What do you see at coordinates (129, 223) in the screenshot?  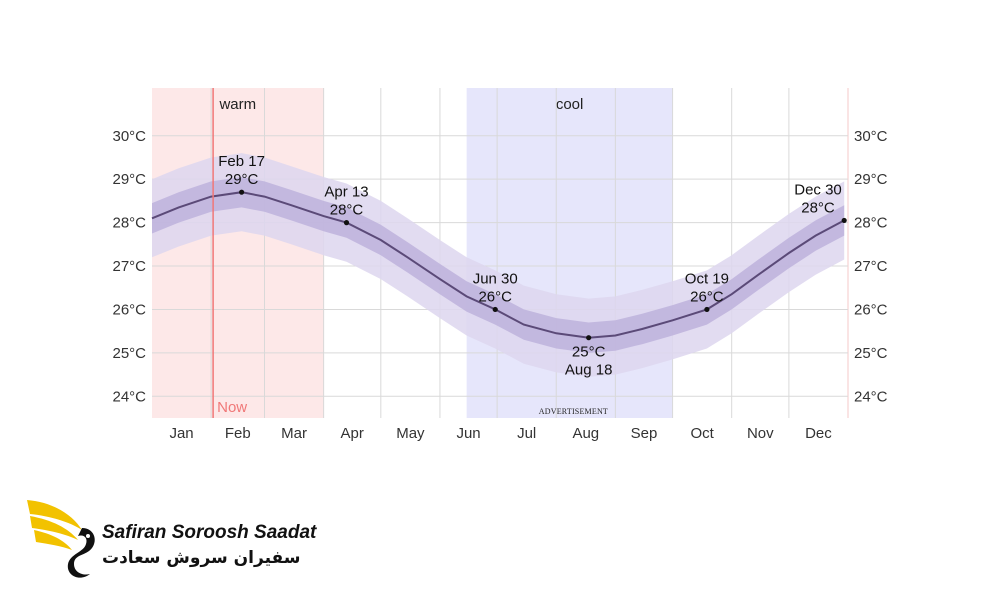 I see `y-tick-left-4: 28°C` at bounding box center [129, 223].